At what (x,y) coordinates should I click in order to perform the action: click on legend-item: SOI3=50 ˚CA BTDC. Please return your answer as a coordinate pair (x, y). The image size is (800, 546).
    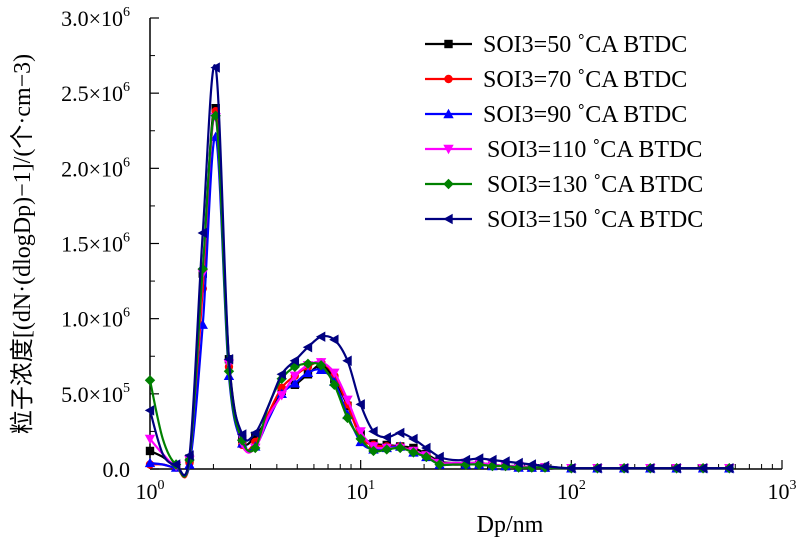
    Looking at the image, I should click on (556, 45).